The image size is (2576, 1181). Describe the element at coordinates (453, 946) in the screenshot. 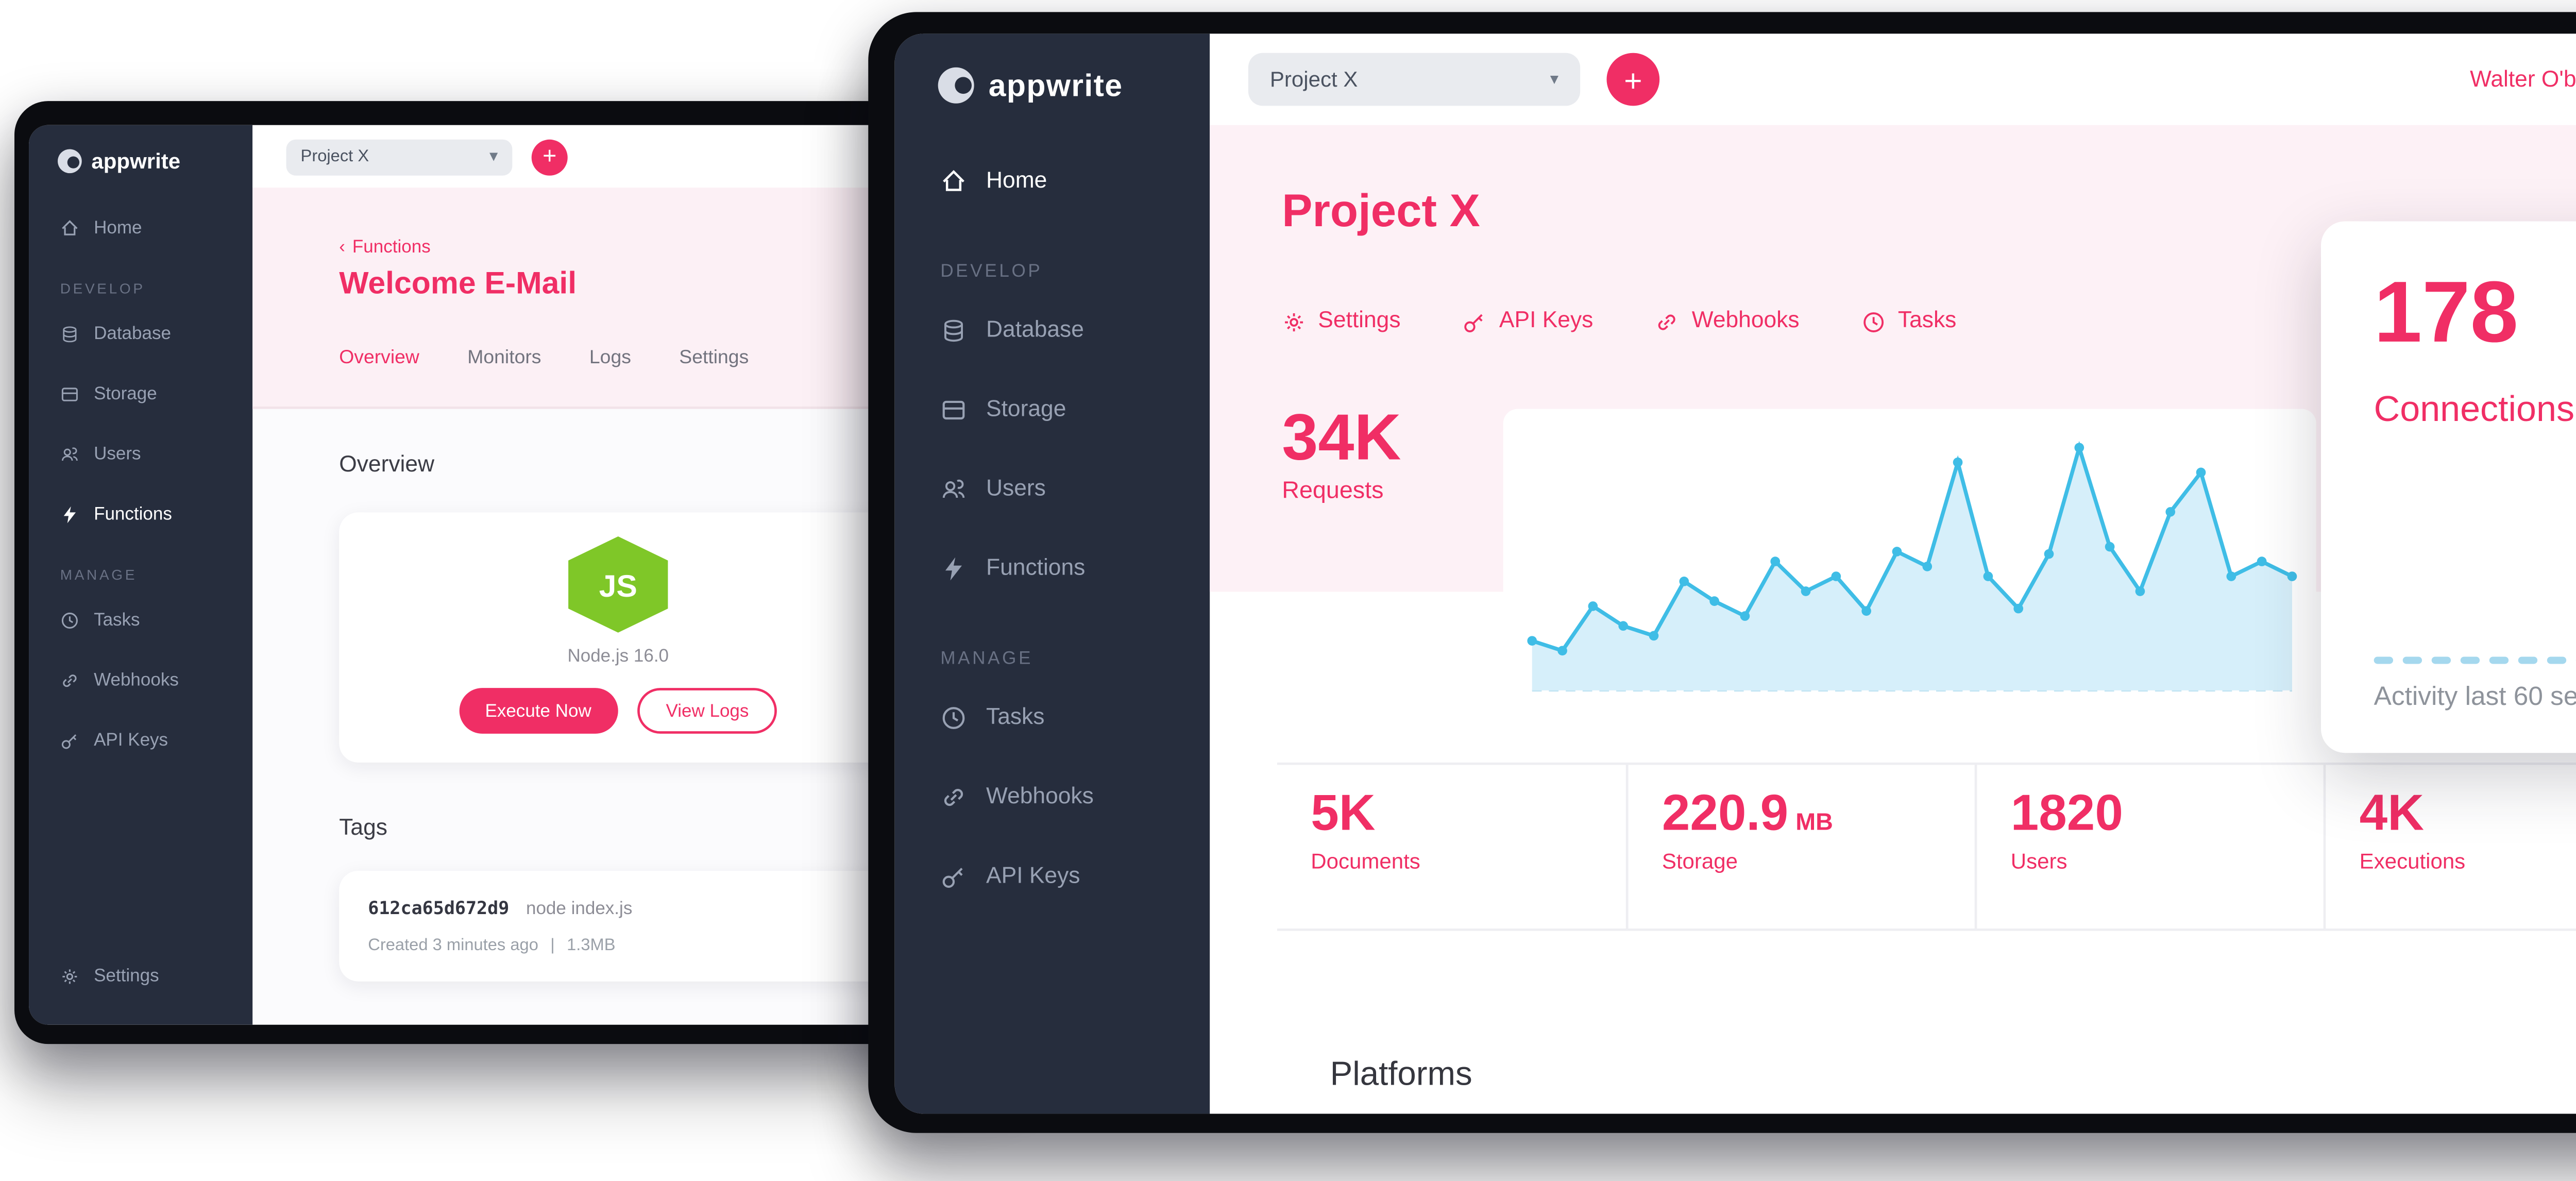

I see `tag-created: Created 3 minutes ago` at that location.